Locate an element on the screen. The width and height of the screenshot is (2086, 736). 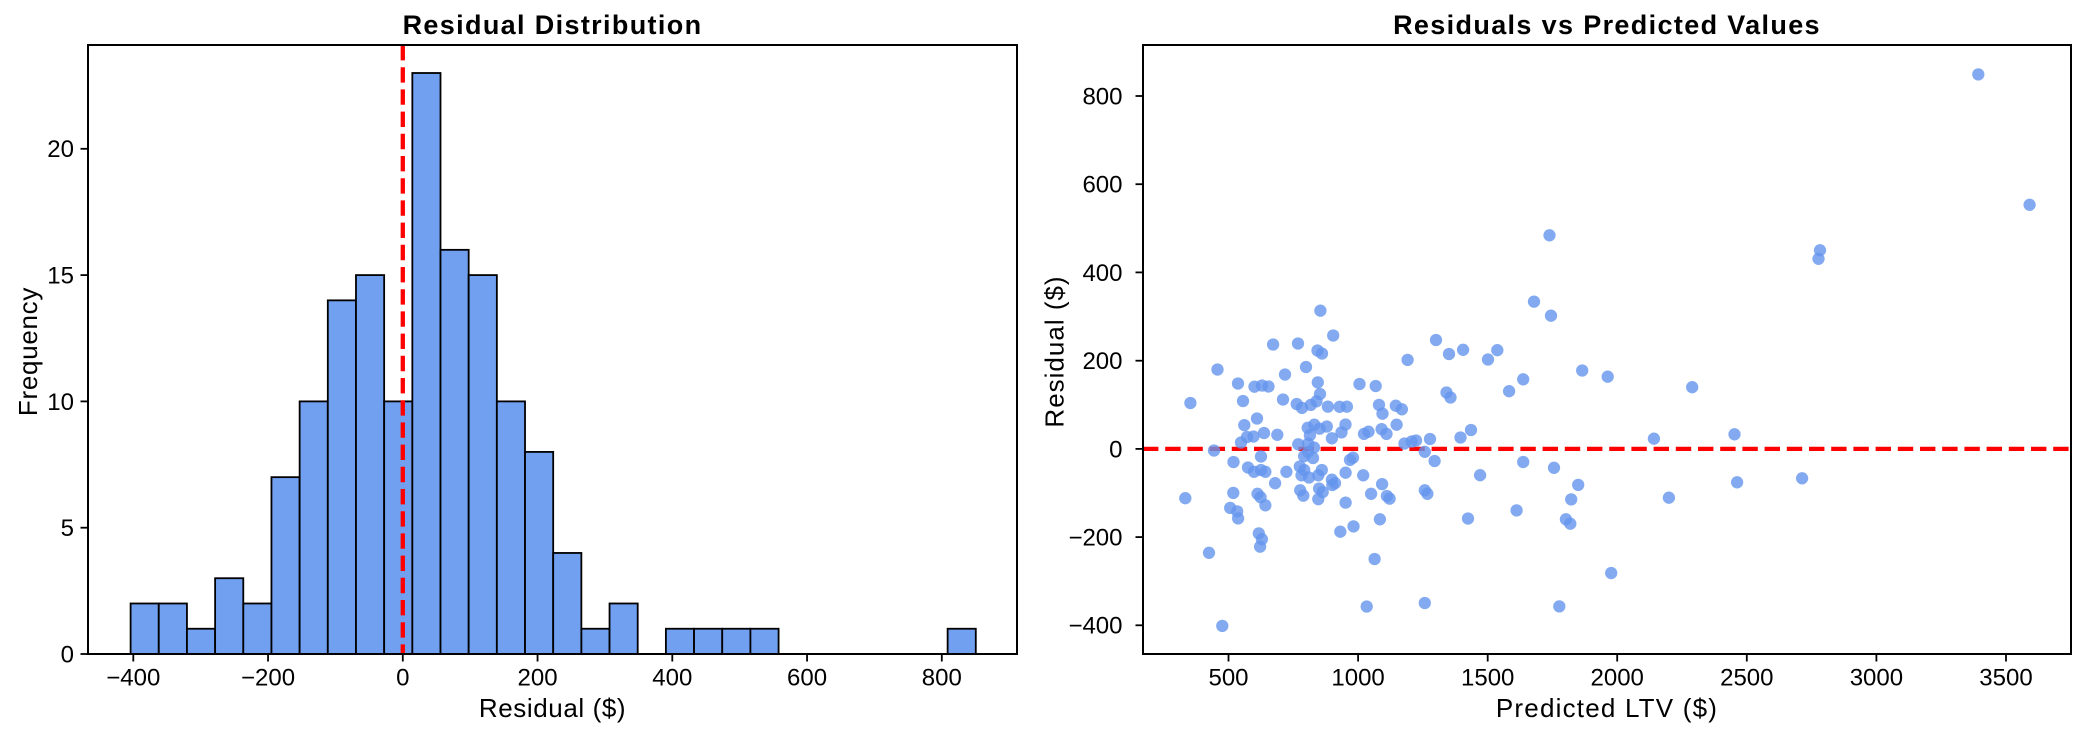
svg-text: 2000 is located at coordinates (1617, 678).